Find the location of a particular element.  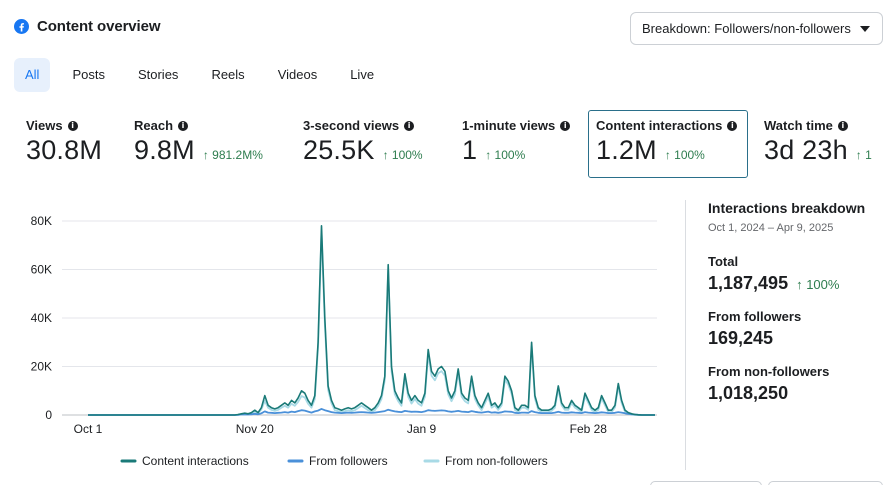

facebook-icon is located at coordinates (21, 26).